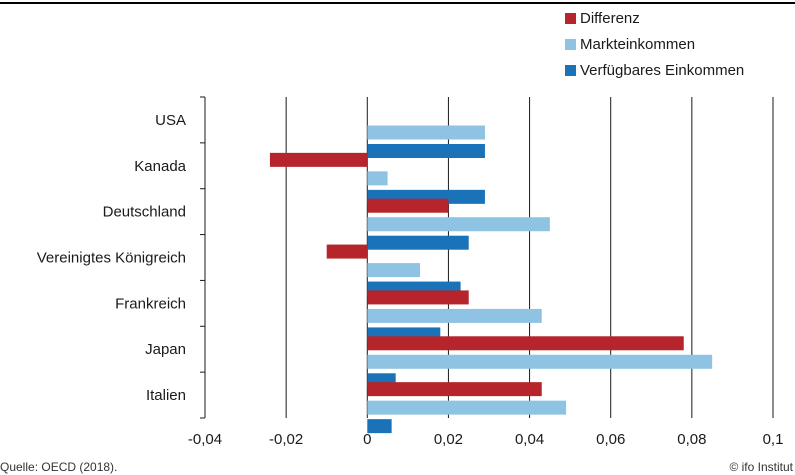  What do you see at coordinates (529, 439) in the screenshot?
I see `x-tick-label: 0,04` at bounding box center [529, 439].